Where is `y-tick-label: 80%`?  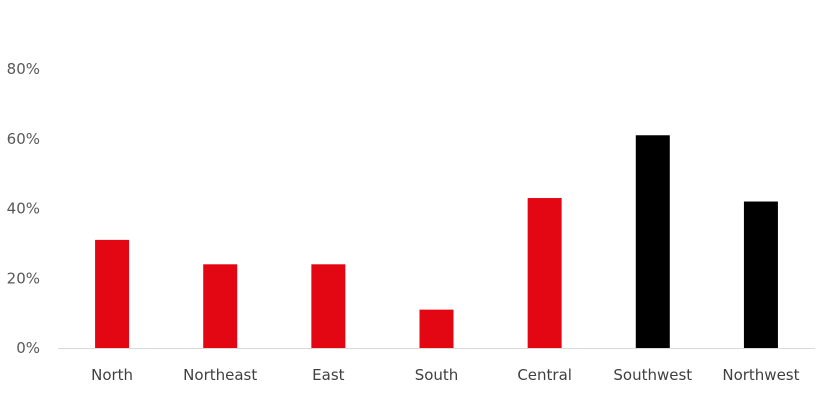
y-tick-label: 80% is located at coordinates (23, 69).